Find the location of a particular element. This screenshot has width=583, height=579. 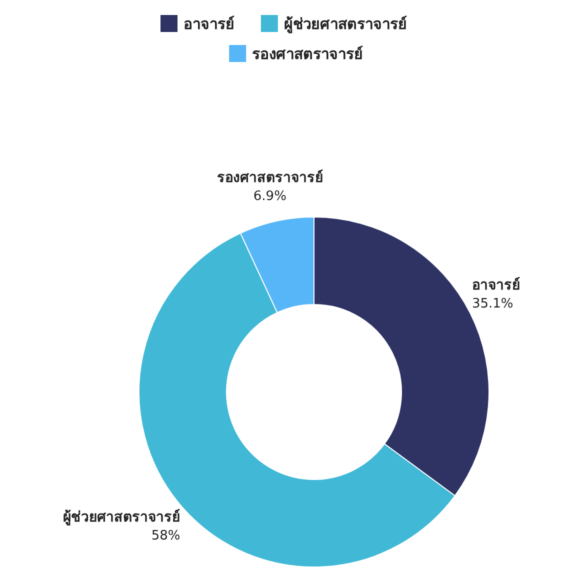

data-label: 6.9% is located at coordinates (269, 196).